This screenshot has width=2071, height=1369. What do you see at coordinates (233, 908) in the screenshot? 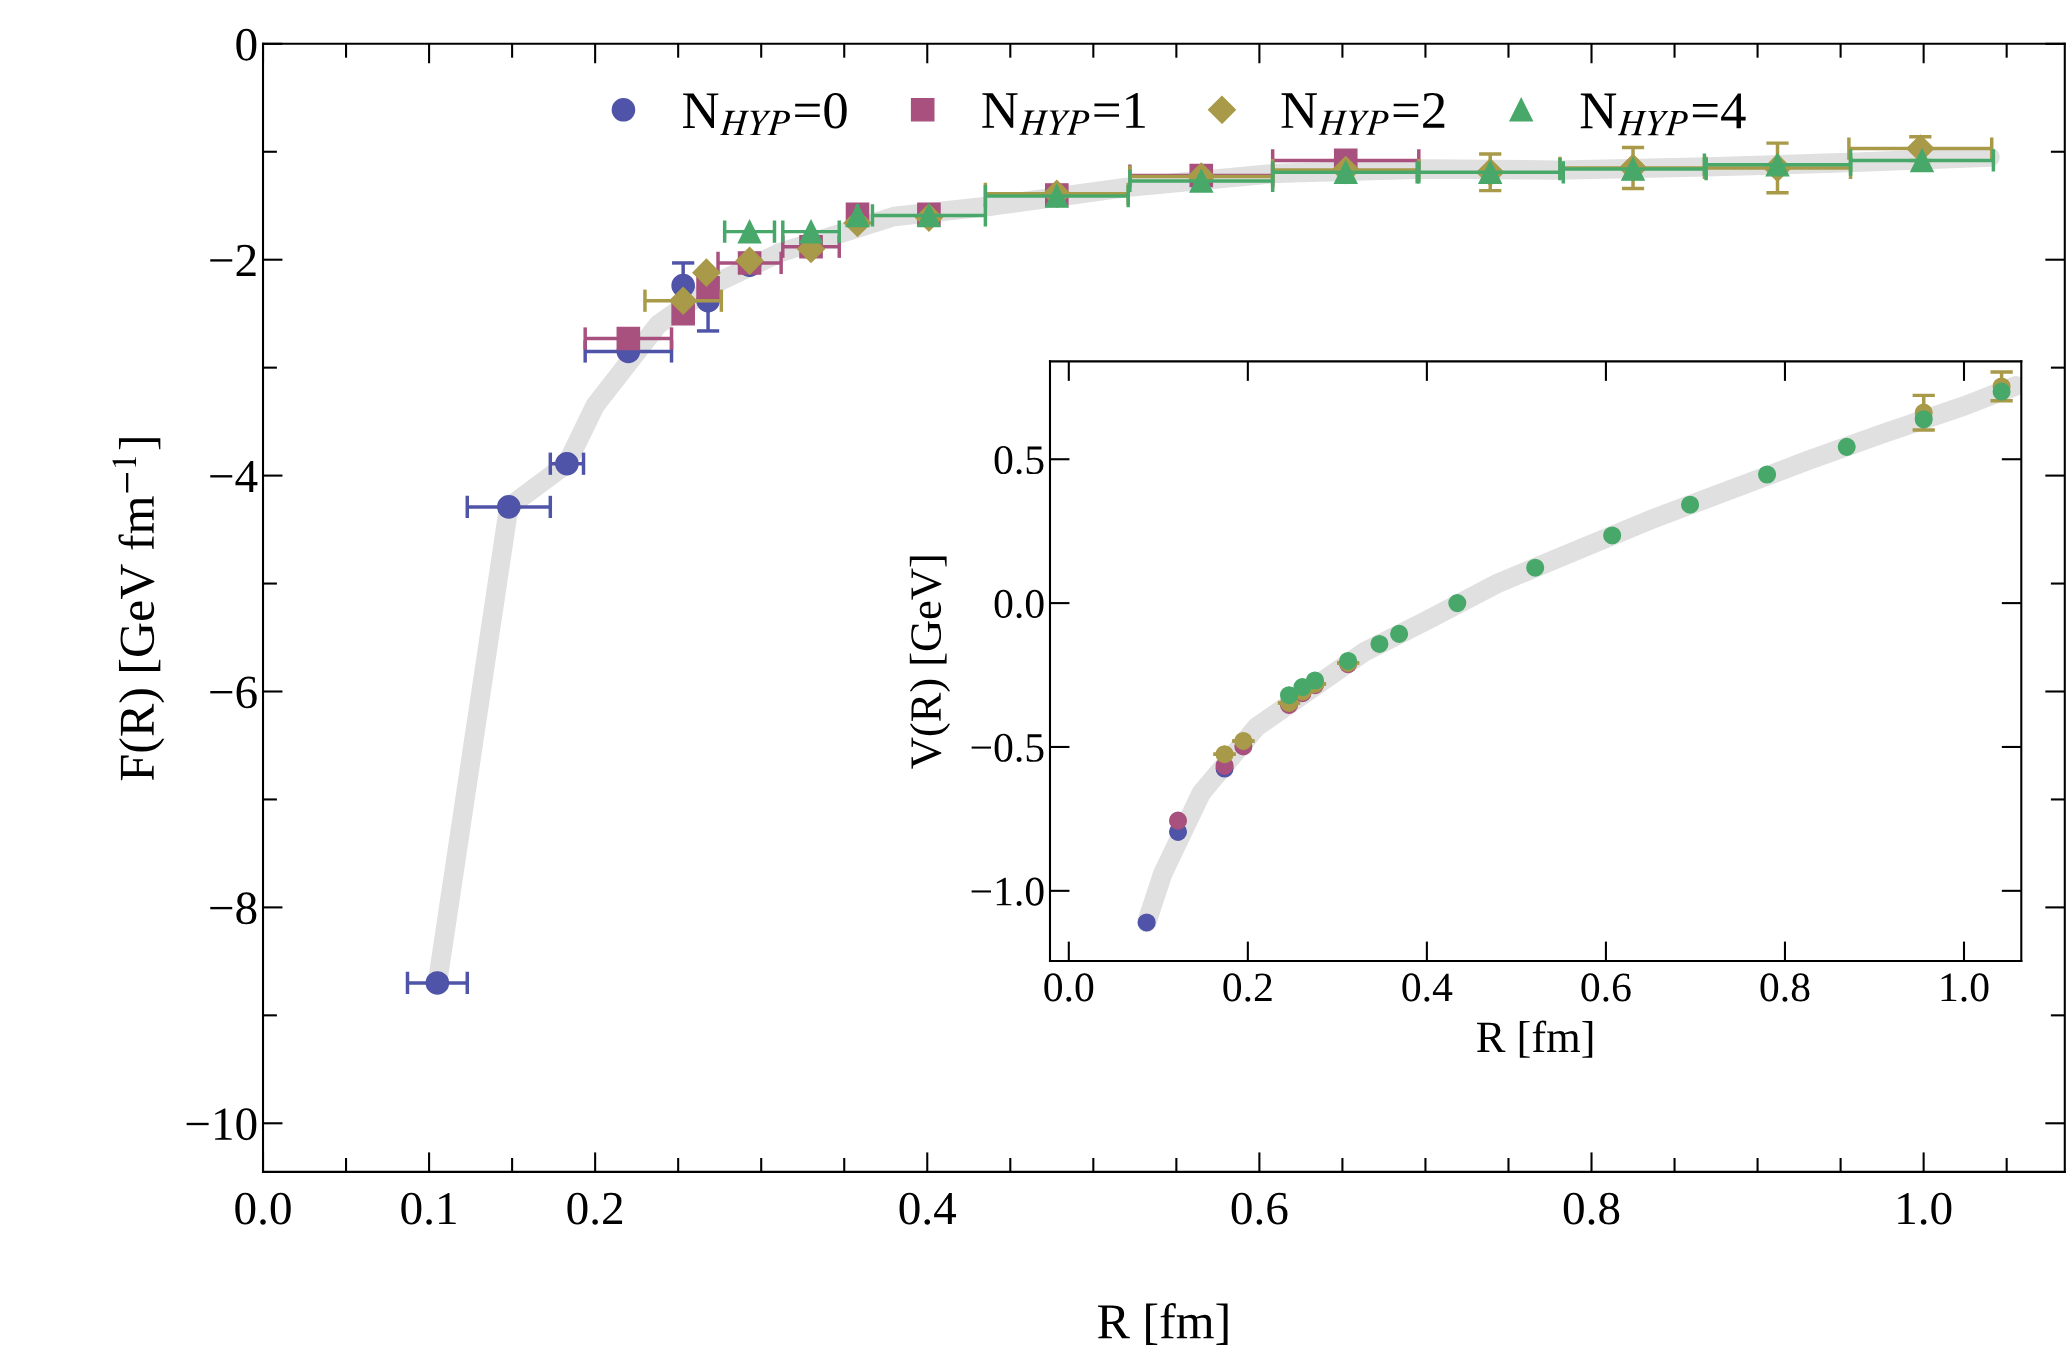
I see `y-tick-label: −8` at bounding box center [233, 908].